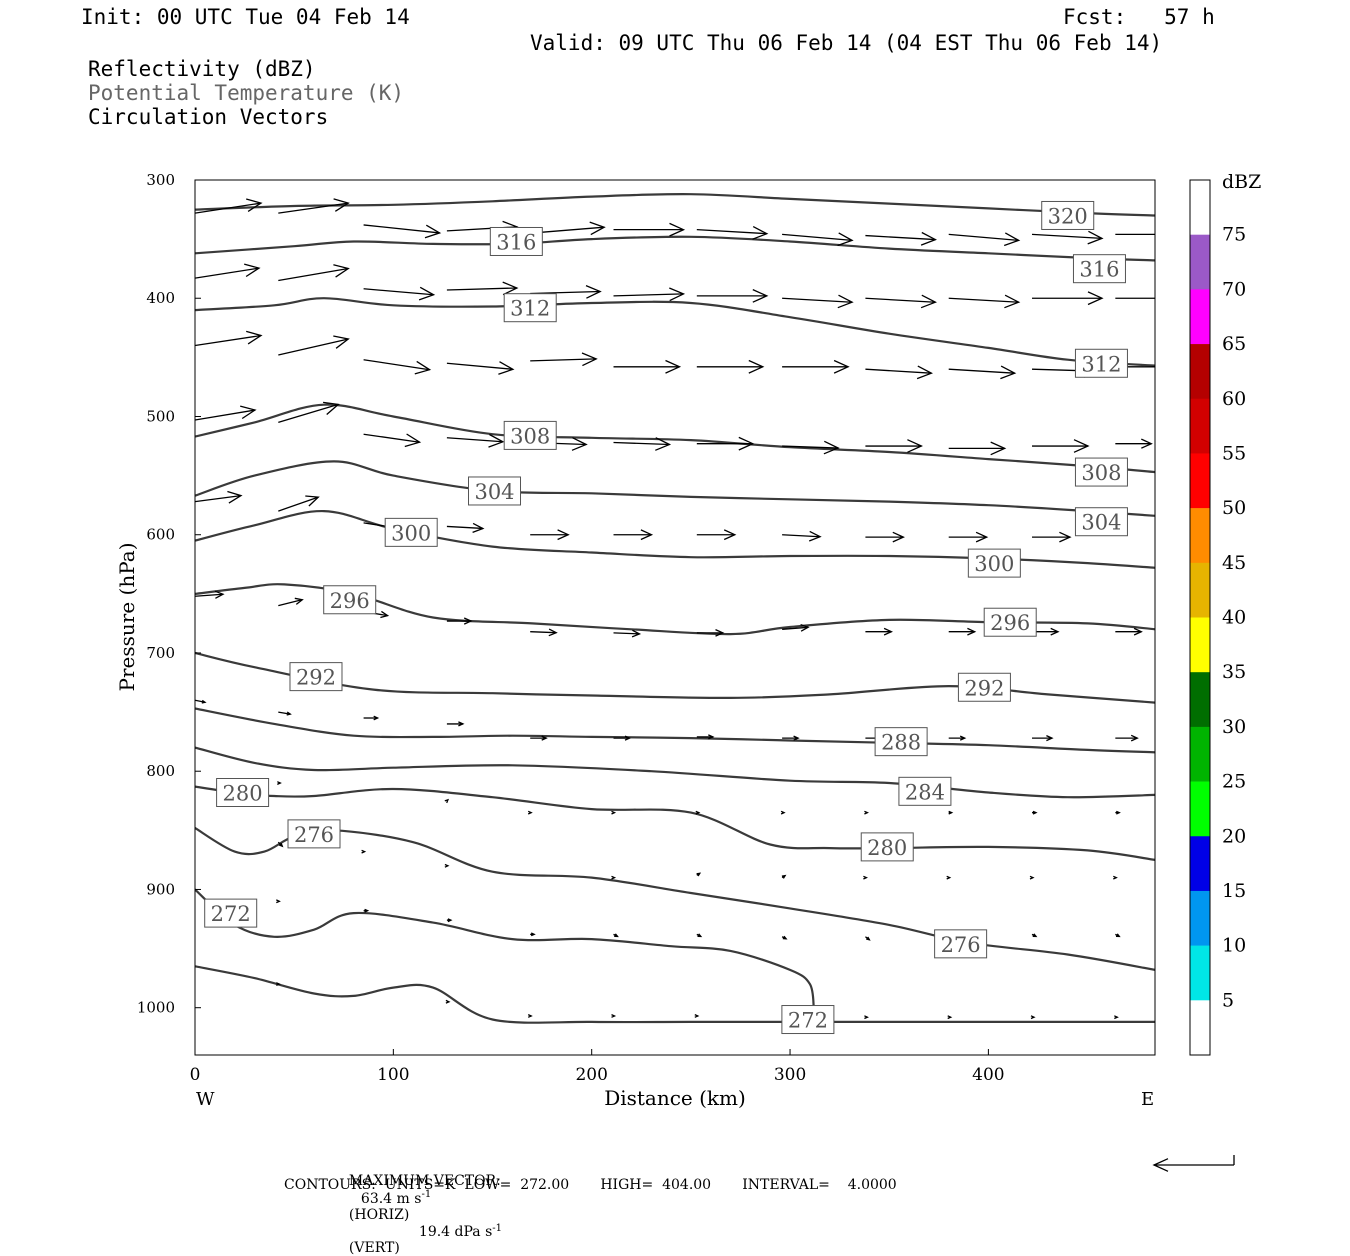 The width and height of the screenshot is (1350, 1256). Describe the element at coordinates (1234, 618) in the screenshot. I see `colorbar-label: 40` at that location.